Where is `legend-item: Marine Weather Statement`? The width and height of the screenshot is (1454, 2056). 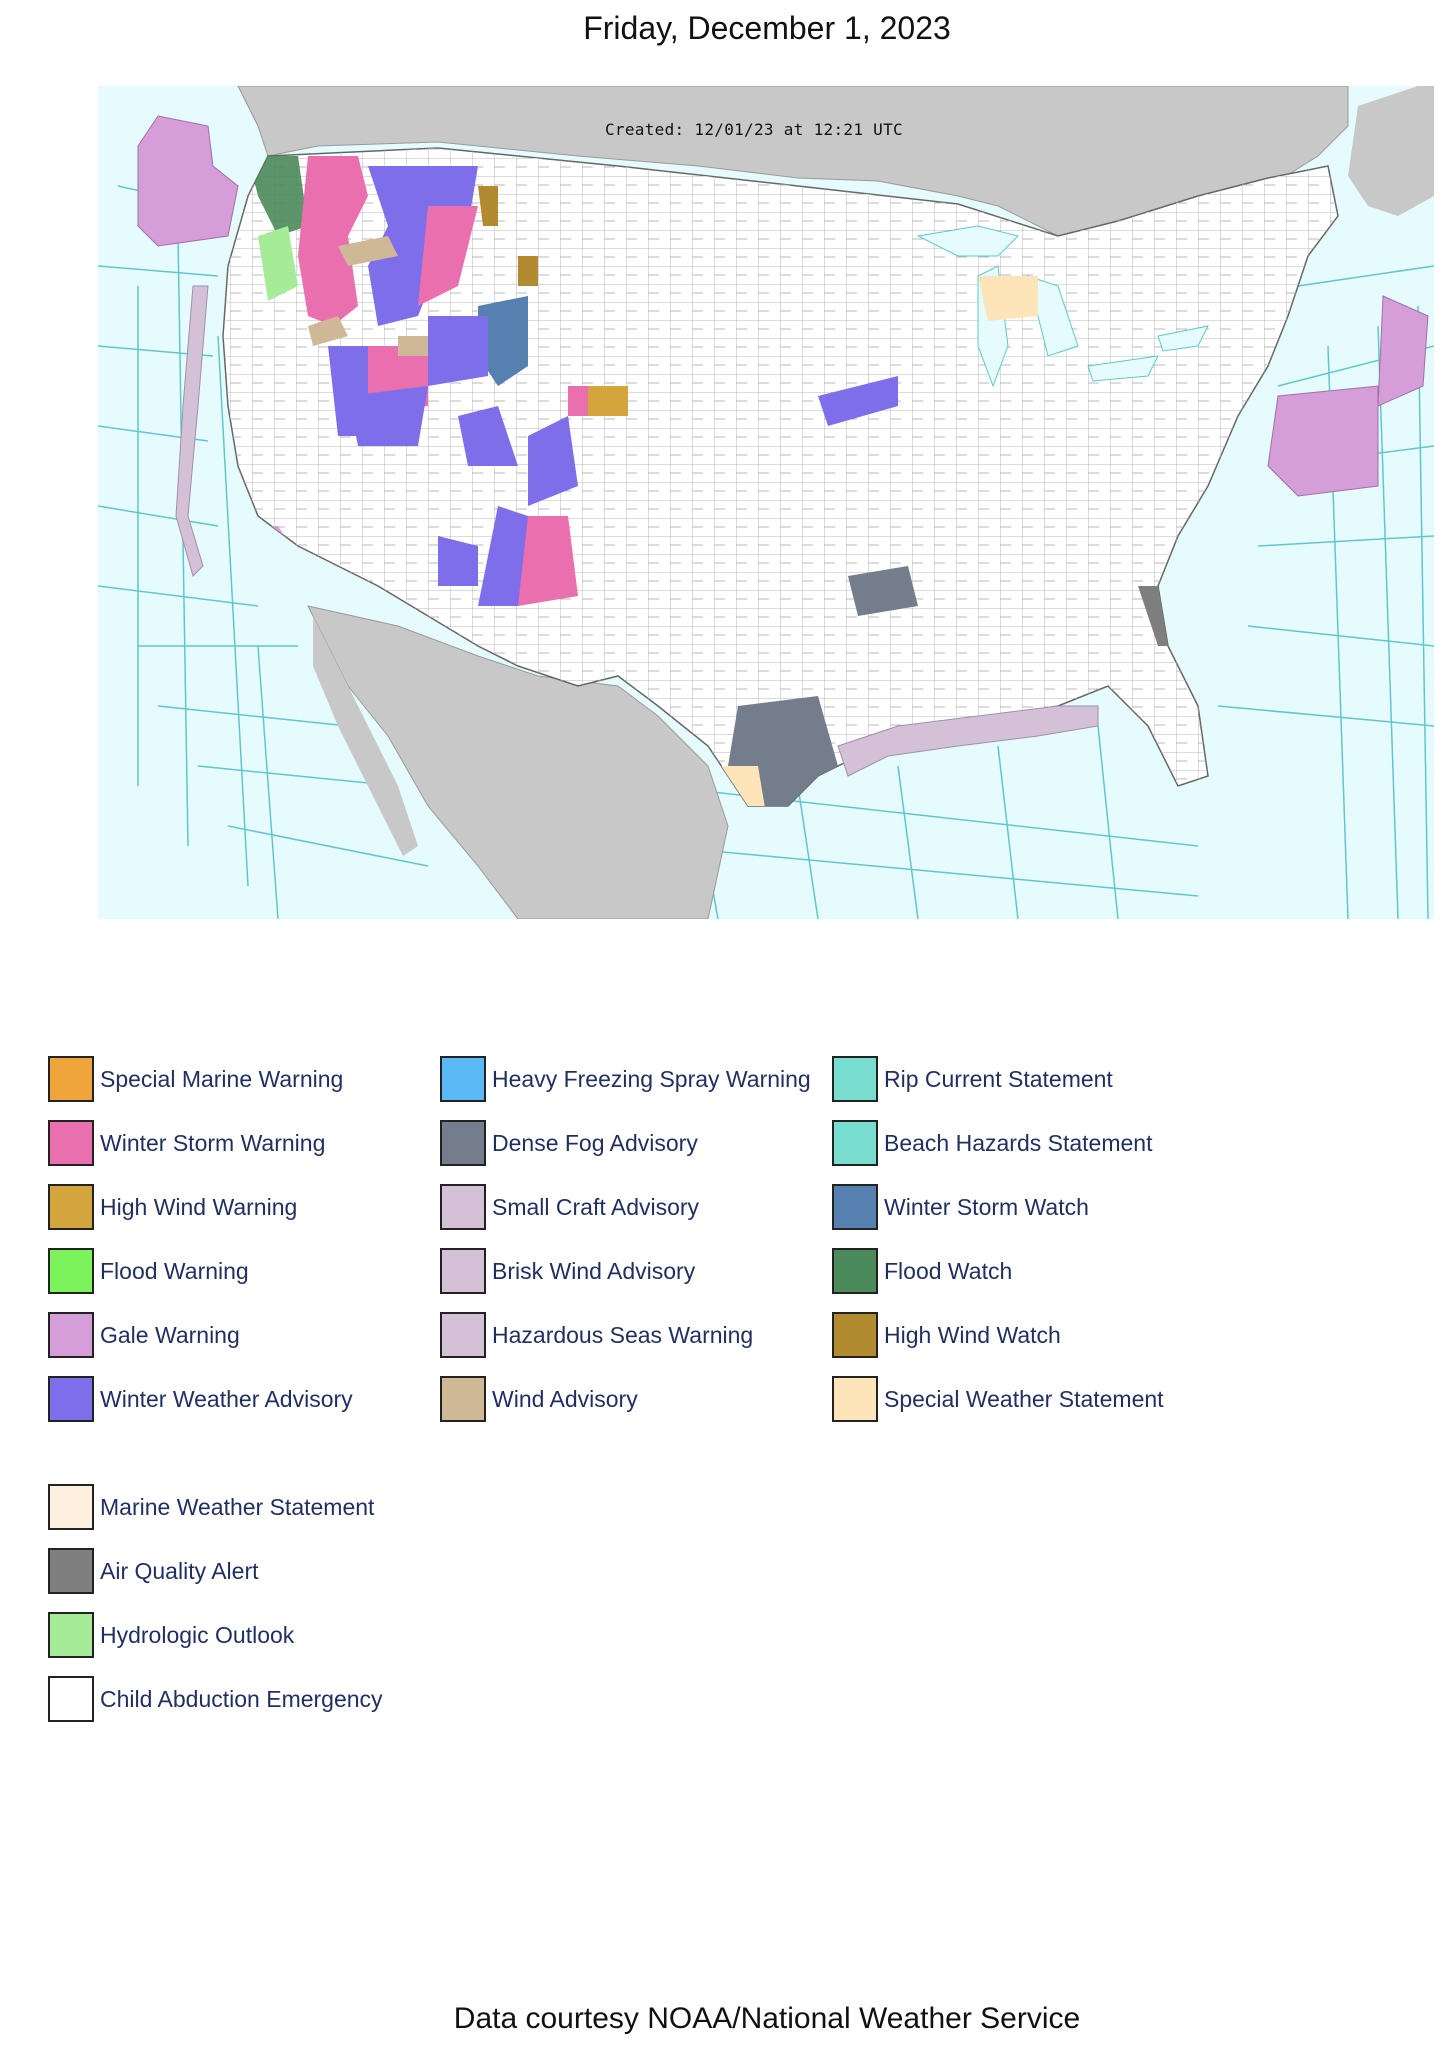 legend-item: Marine Weather Statement is located at coordinates (215, 1516).